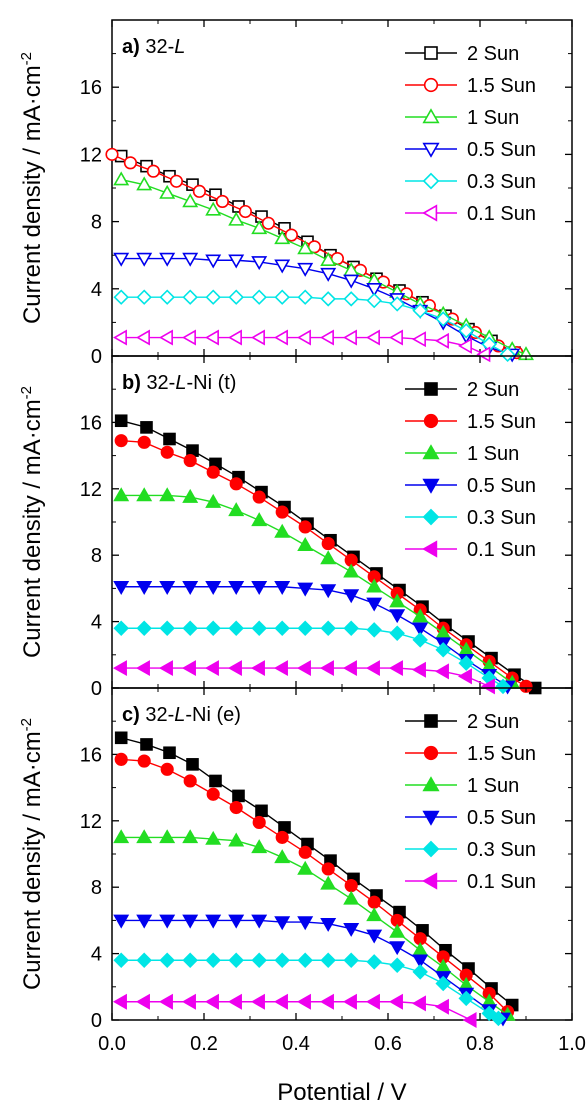 The height and width of the screenshot is (1113, 588). What do you see at coordinates (341, 1092) in the screenshot?
I see `x-axis-title: Potential / V` at bounding box center [341, 1092].